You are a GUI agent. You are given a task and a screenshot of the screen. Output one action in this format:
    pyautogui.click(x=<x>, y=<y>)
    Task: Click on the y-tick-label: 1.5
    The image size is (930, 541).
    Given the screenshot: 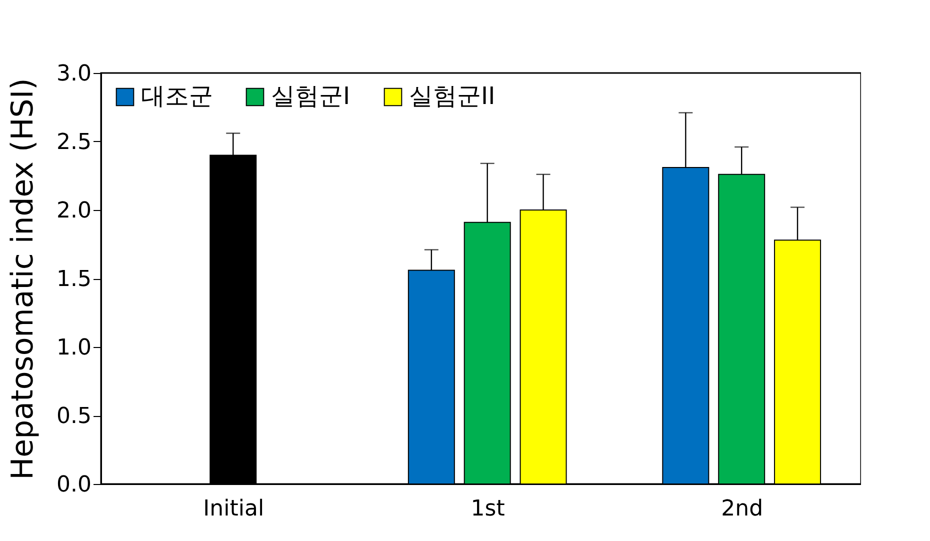 What is the action you would take?
    pyautogui.click(x=74, y=279)
    